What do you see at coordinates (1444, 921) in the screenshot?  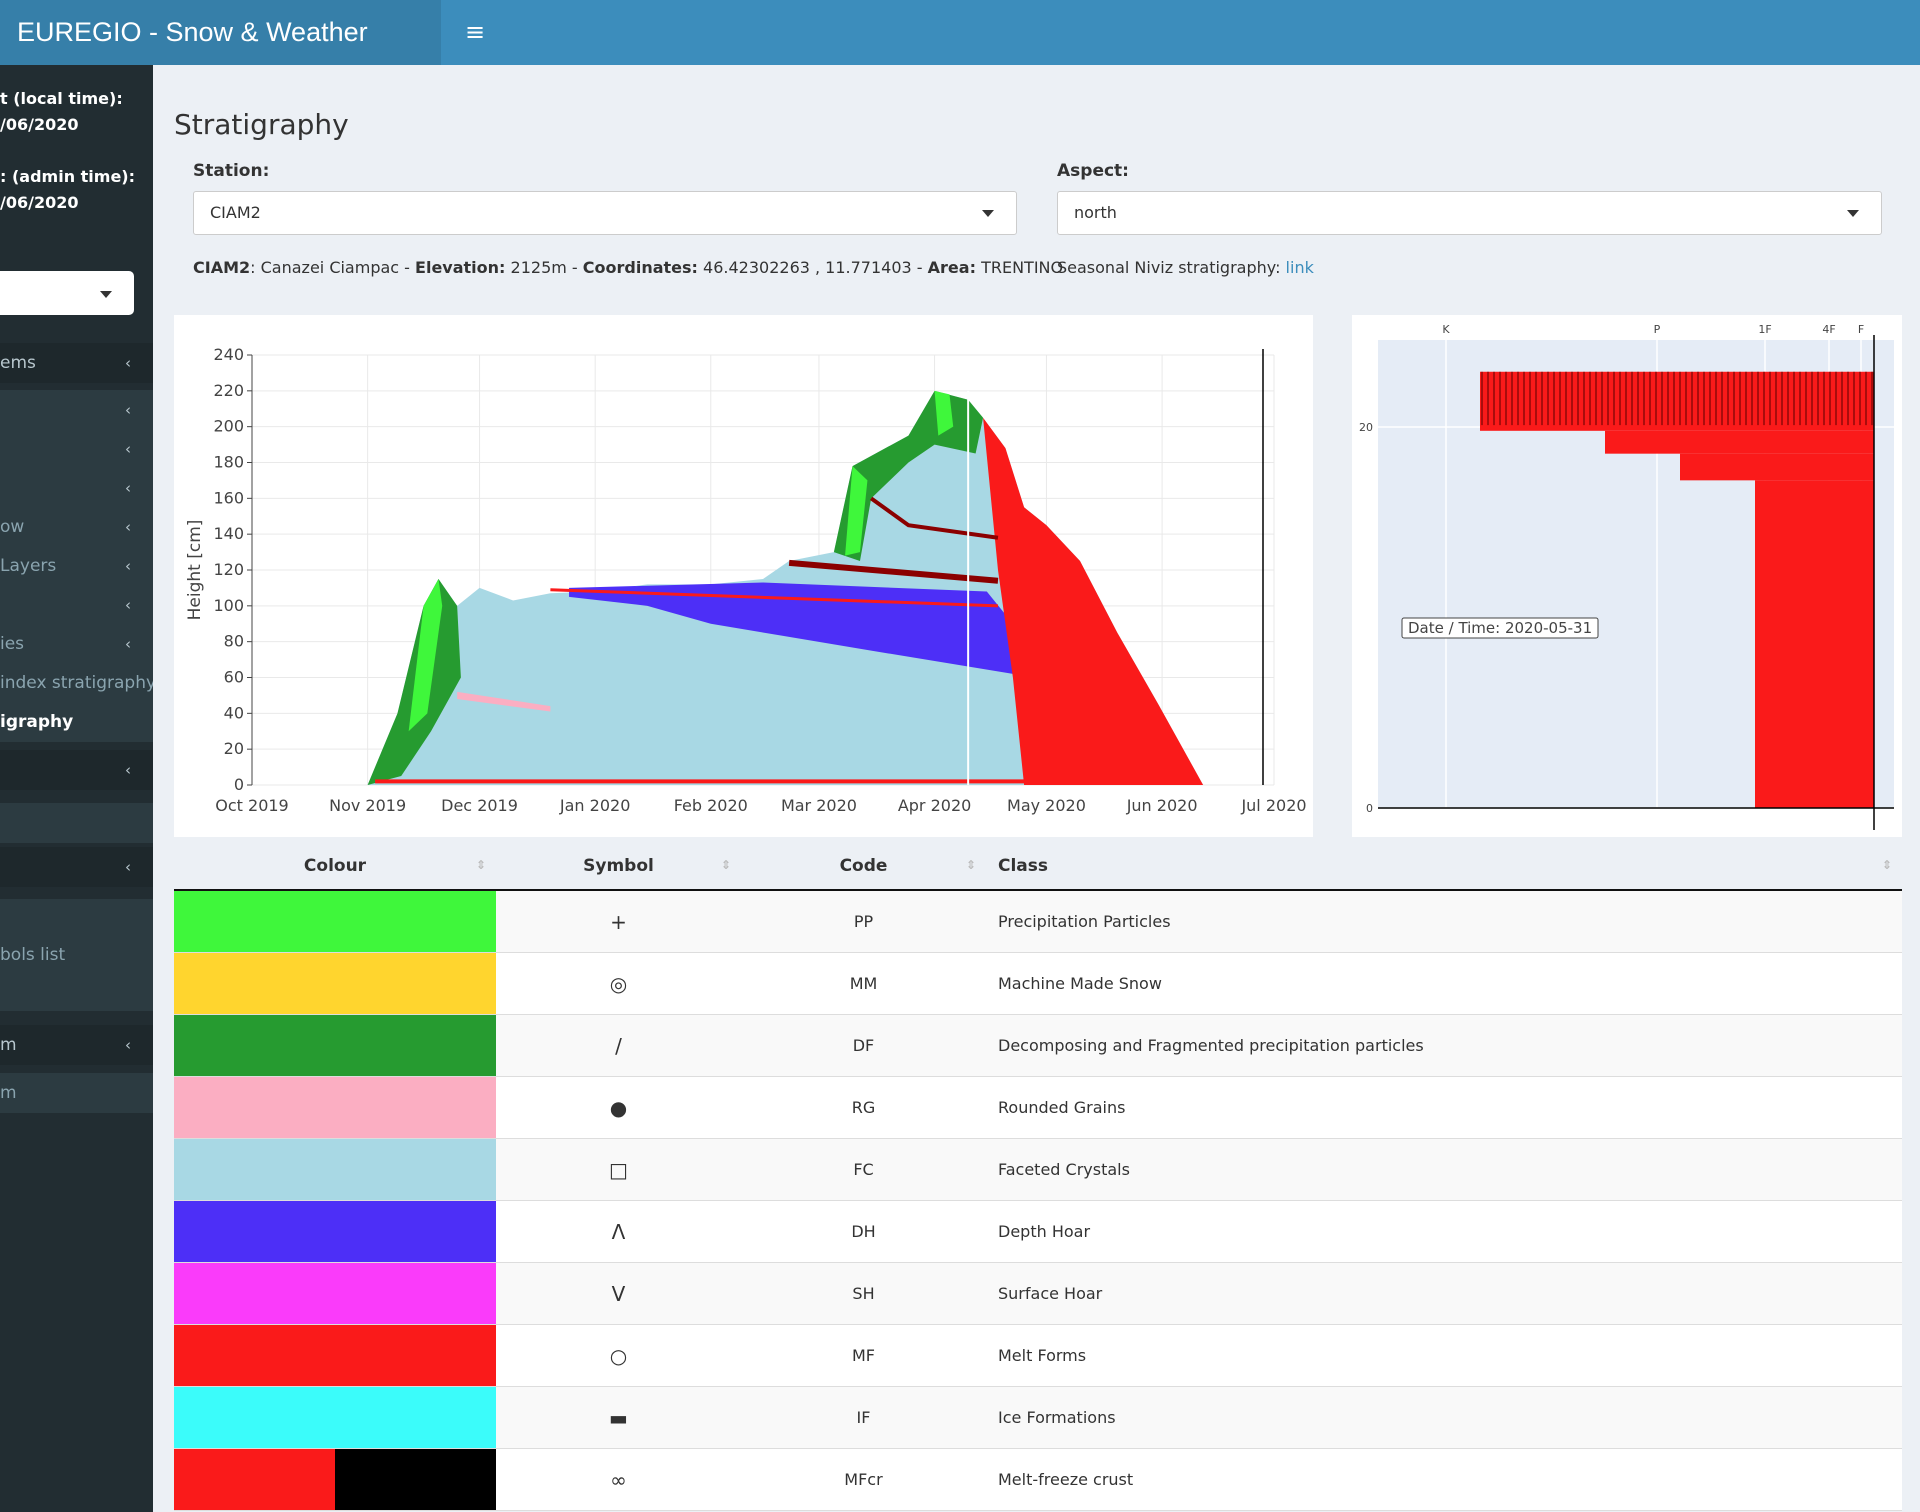 I see `class-cell: Precipitation Particles` at bounding box center [1444, 921].